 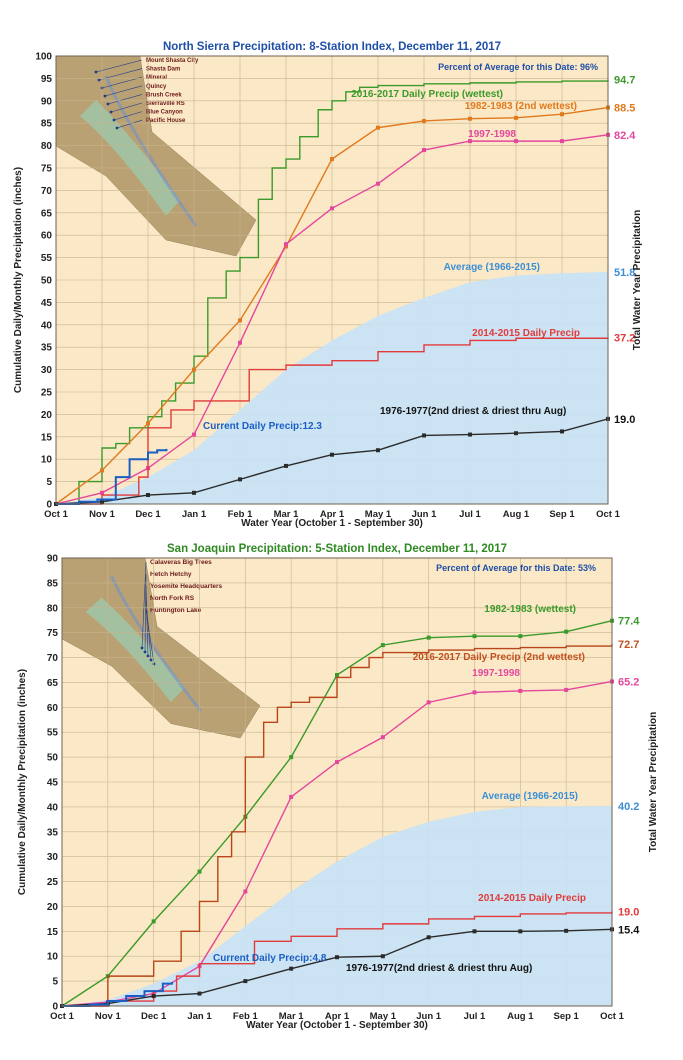 I want to click on map-label-pacific-house: Pacific House, so click(x=166, y=121).